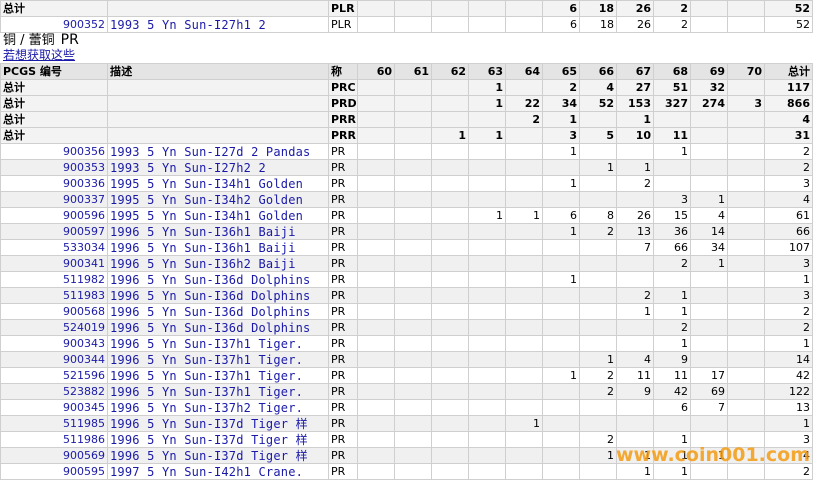 This screenshot has width=815, height=483. What do you see at coordinates (54, 151) in the screenshot?
I see `table-cell: 900356` at bounding box center [54, 151].